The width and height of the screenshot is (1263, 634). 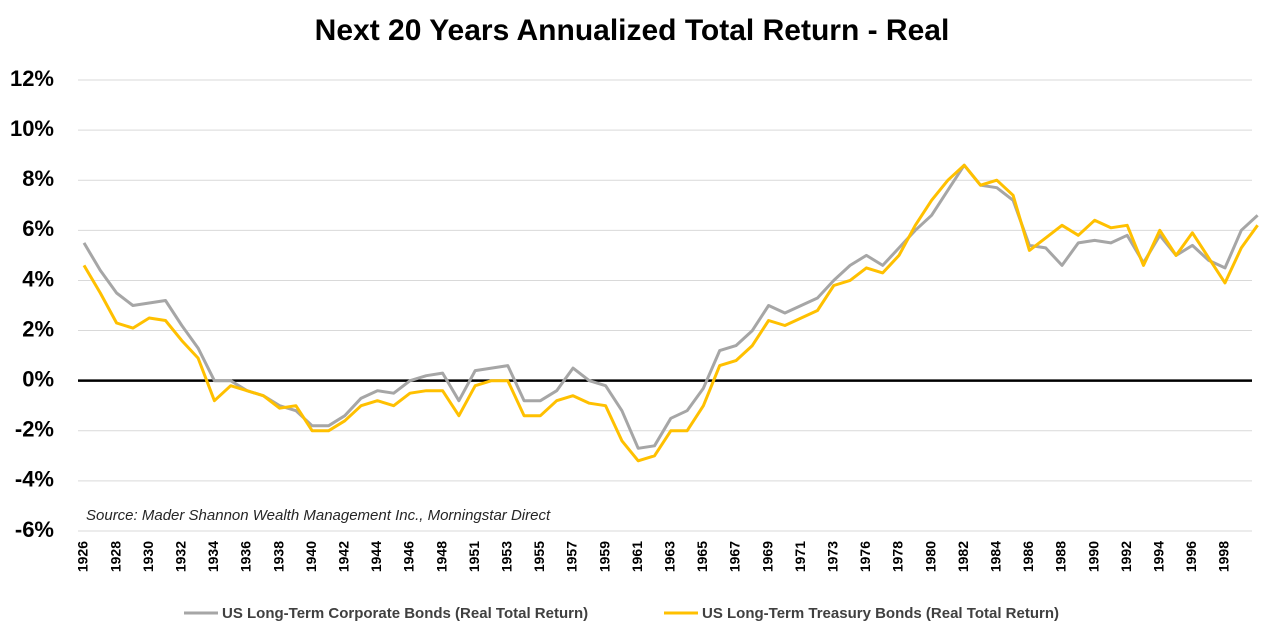 What do you see at coordinates (115, 556) in the screenshot?
I see `x-tick-label: 1928` at bounding box center [115, 556].